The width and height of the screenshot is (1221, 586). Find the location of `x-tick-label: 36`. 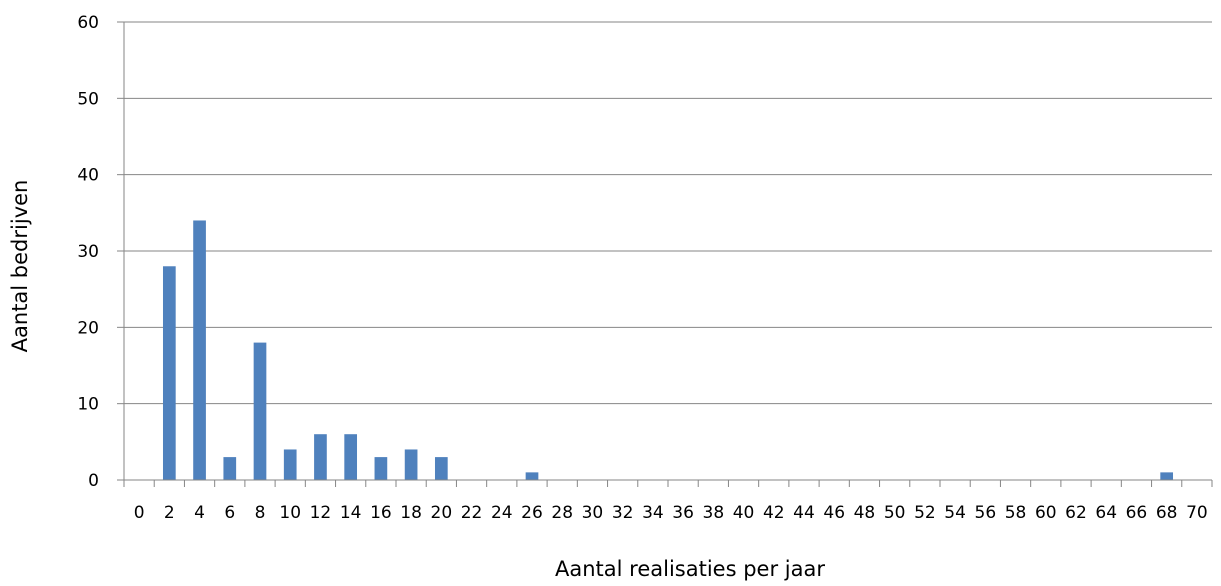

x-tick-label: 36 is located at coordinates (683, 513).